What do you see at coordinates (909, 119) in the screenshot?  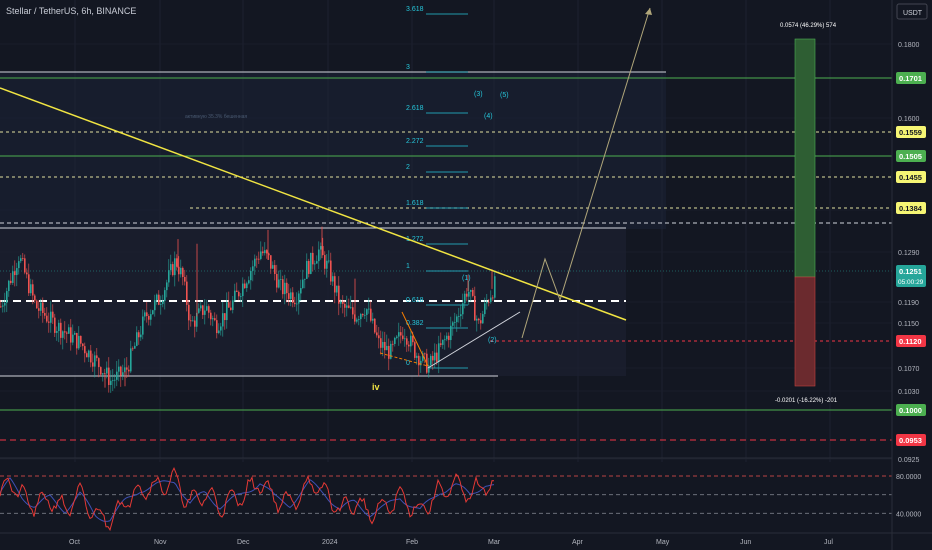 I see `price-tick-label: 0.1600` at bounding box center [909, 119].